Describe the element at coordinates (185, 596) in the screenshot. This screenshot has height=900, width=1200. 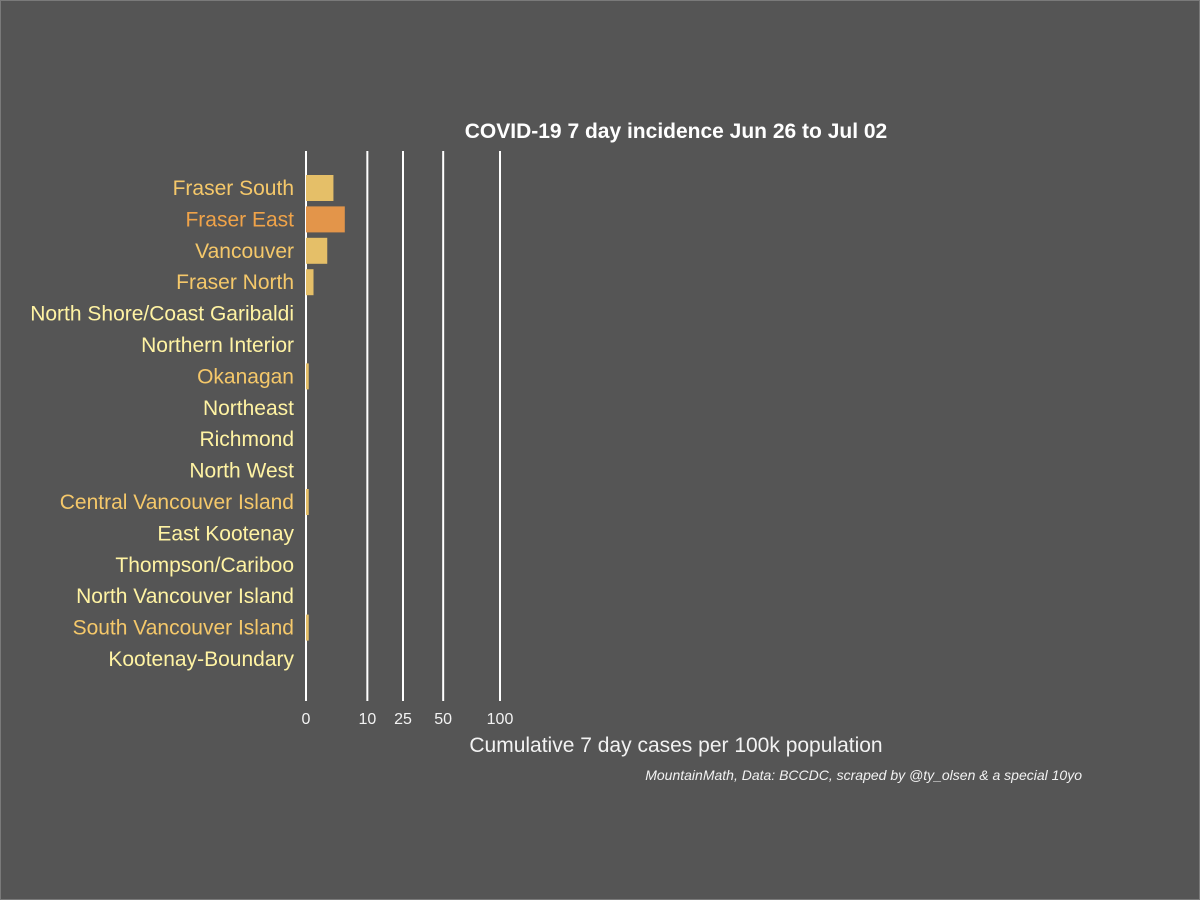
I see `category-label-north-vancouver-island: North Vancouver Island` at that location.